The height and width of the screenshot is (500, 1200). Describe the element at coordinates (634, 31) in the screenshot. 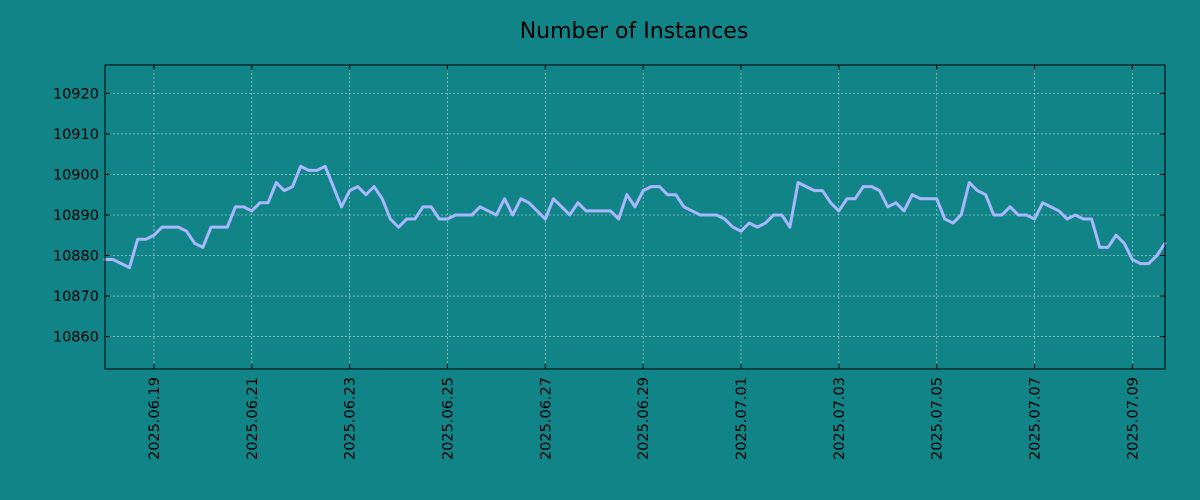

I see `chart-title: Number of Instances` at that location.